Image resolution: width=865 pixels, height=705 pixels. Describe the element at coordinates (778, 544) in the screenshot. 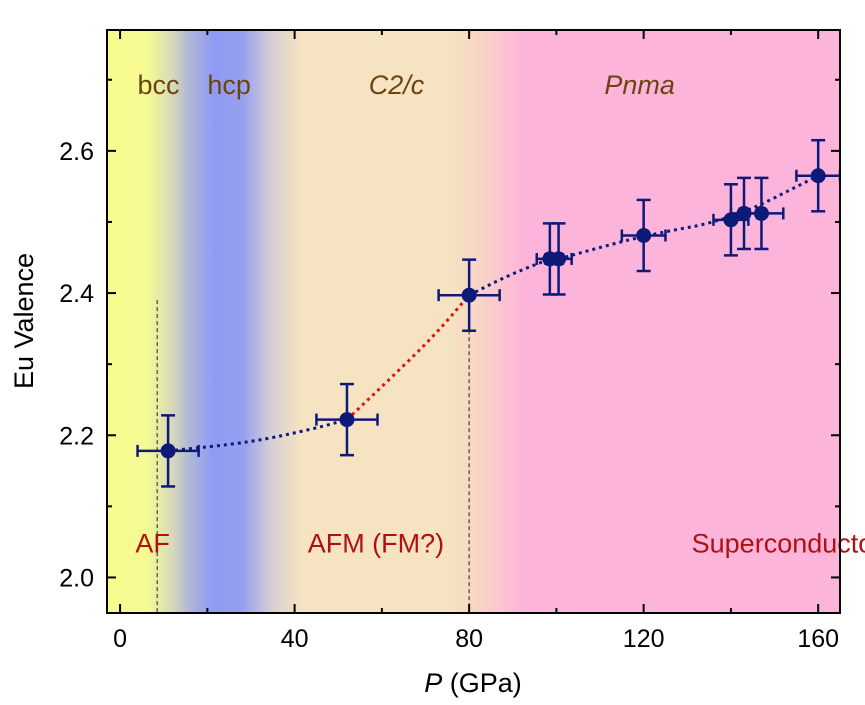

I see `magnetic-region-label: Superconductor?` at that location.